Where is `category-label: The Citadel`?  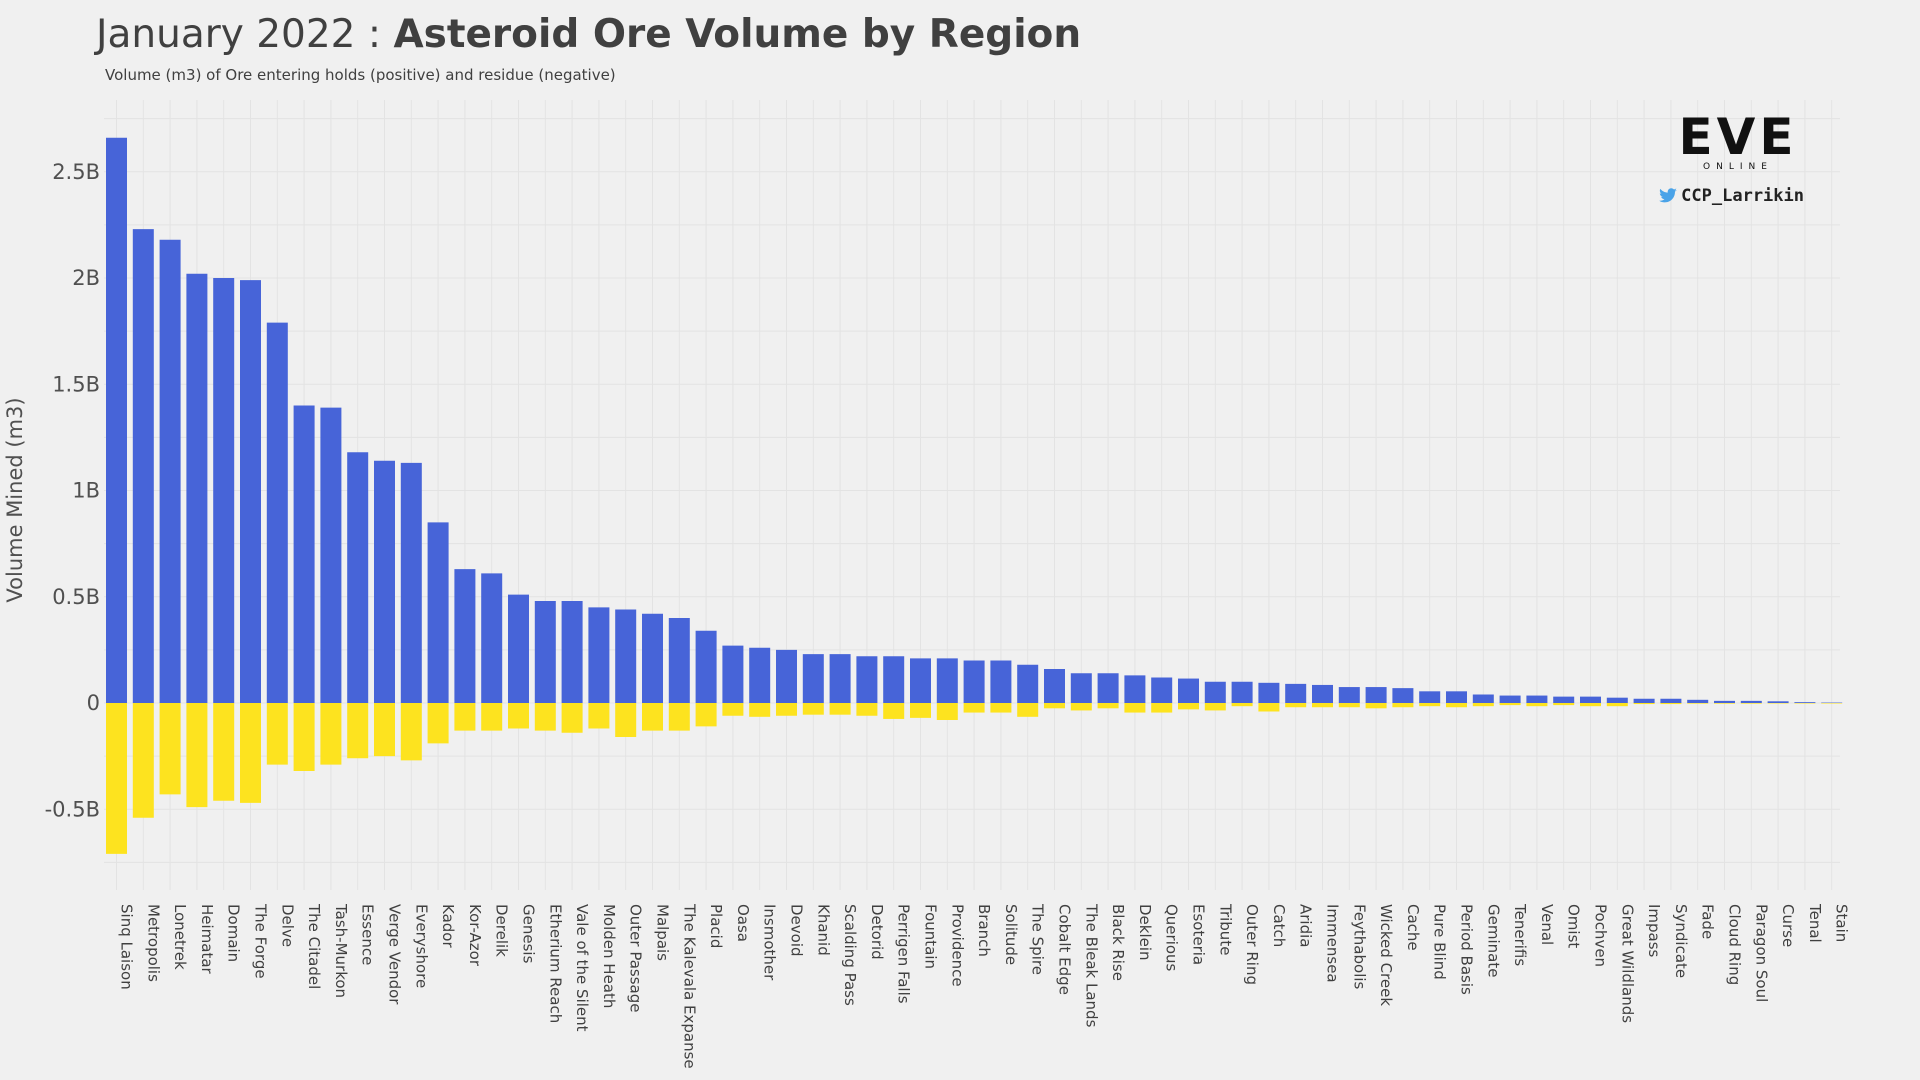
category-label: The Citadel is located at coordinates (314, 946).